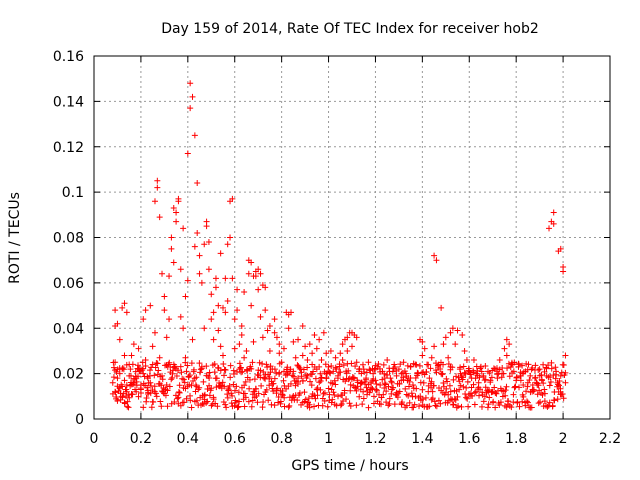  What do you see at coordinates (235, 439) in the screenshot?
I see `x-tick-label: 0.6` at bounding box center [235, 439].